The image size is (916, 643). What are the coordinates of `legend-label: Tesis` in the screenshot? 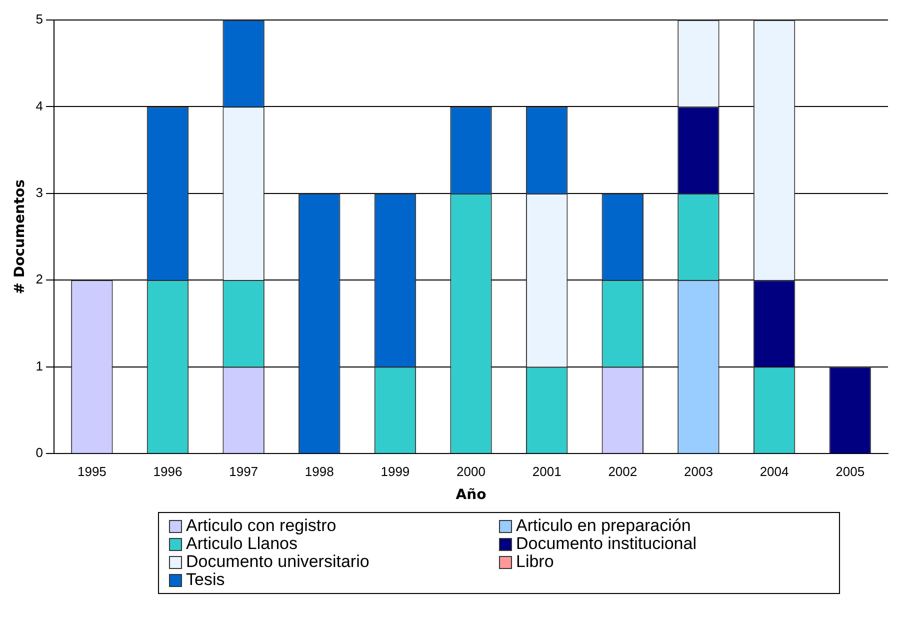 It's located at (205, 579).